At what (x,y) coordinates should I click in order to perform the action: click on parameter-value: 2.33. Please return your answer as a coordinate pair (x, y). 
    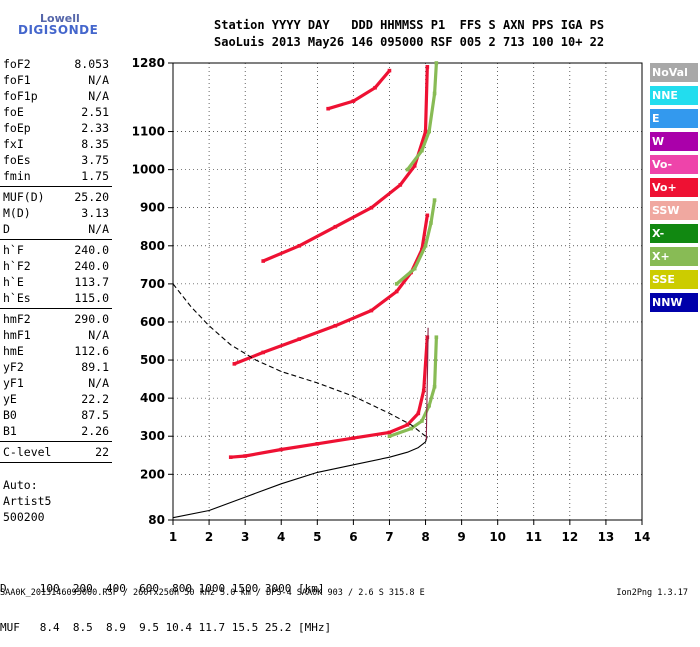
    Looking at the image, I should click on (95, 128).